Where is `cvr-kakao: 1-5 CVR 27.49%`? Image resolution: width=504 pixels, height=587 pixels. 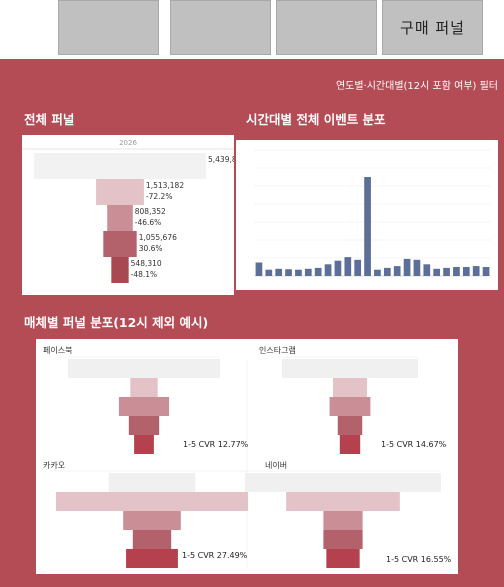
cvr-kakao: 1-5 CVR 27.49% is located at coordinates (215, 555).